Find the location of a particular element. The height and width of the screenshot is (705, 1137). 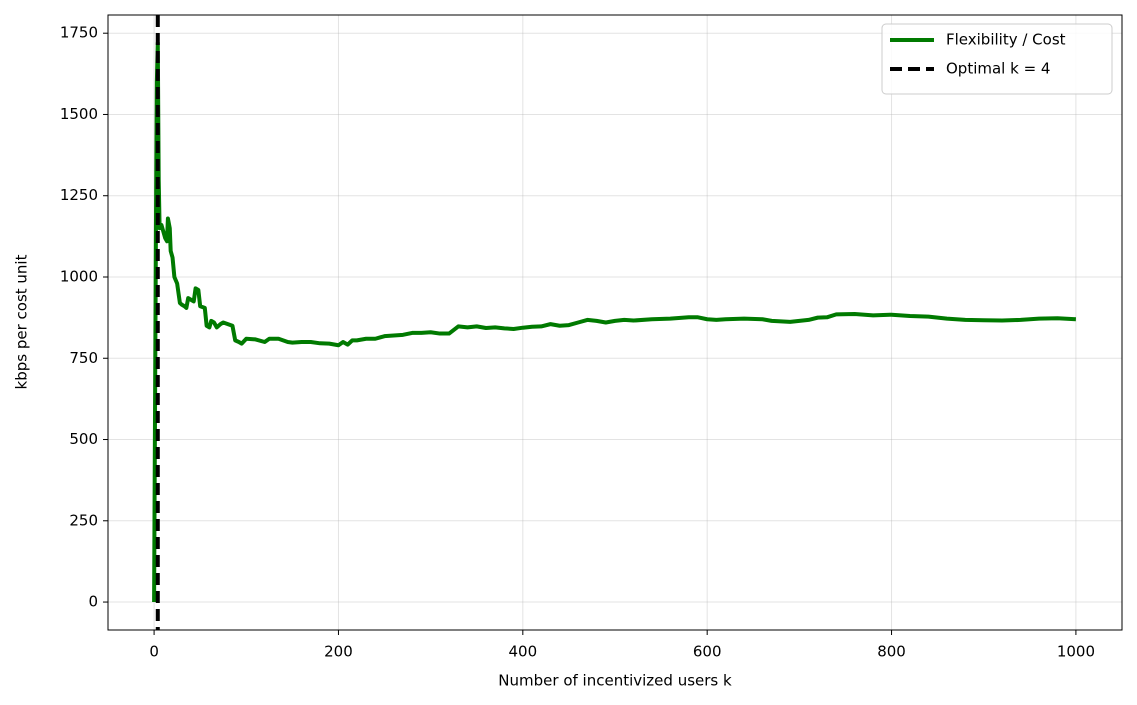

y-tick-label: 1000 is located at coordinates (79, 276).